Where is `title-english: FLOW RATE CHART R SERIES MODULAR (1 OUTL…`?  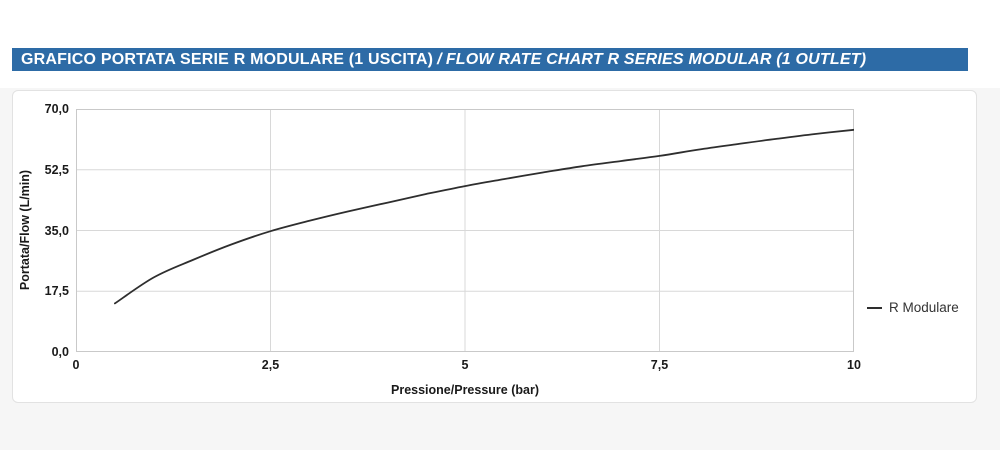 title-english: FLOW RATE CHART R SERIES MODULAR (1 OUTL… is located at coordinates (656, 59).